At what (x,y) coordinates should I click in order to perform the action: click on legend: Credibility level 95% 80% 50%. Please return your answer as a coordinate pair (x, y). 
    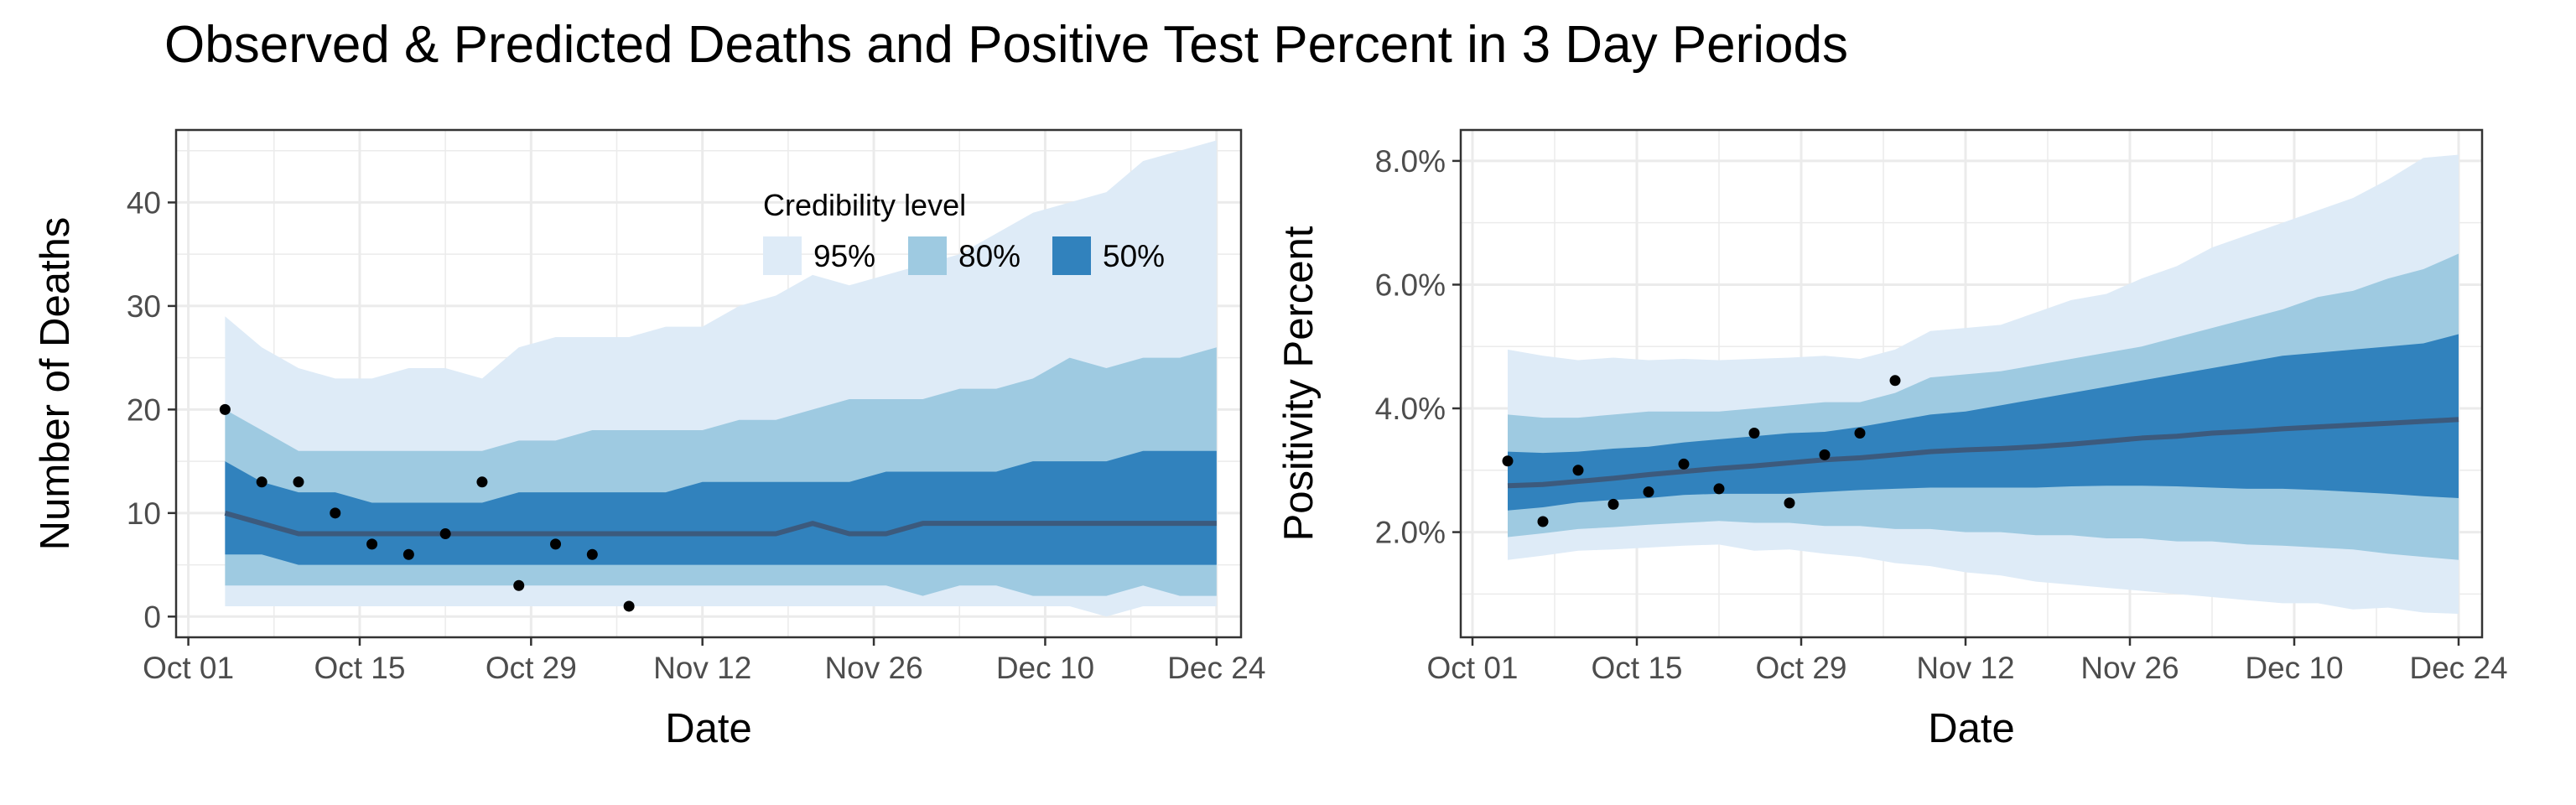
    Looking at the image, I should click on (964, 231).